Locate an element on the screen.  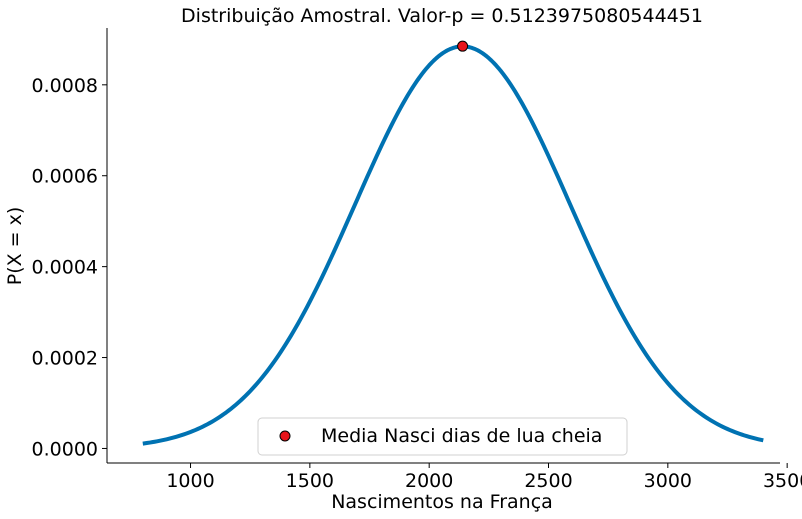
legend-label: Media Nasci dias de lua cheia is located at coordinates (461, 436).